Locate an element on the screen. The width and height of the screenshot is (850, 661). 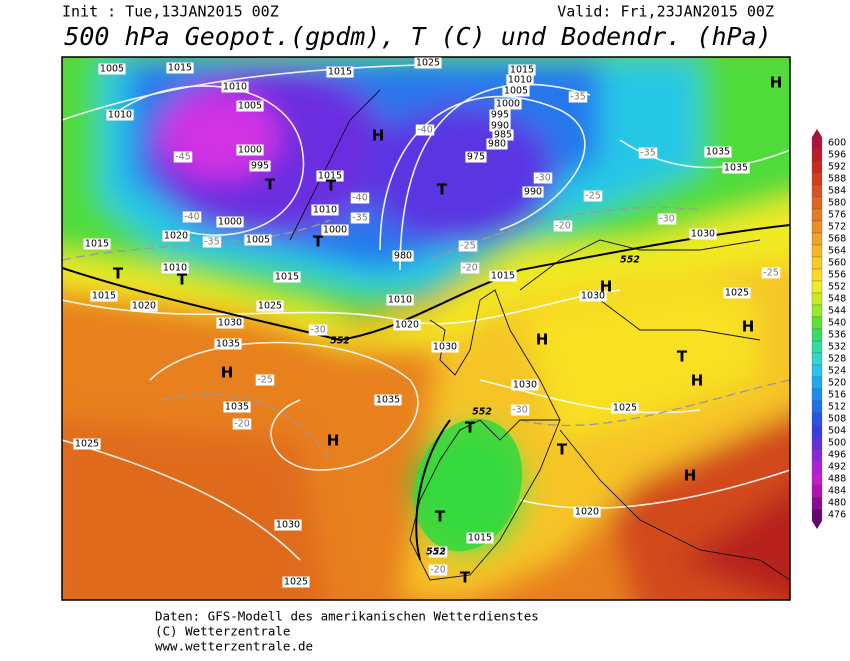
colorbar-arrow-top is located at coordinates (817, 133).